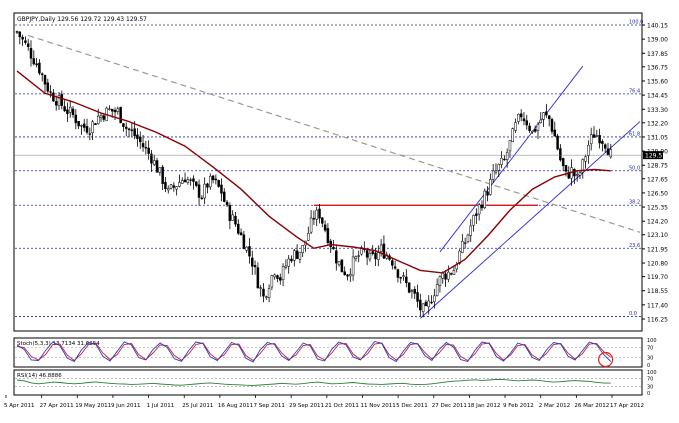  Describe the element at coordinates (634, 91) in the screenshot. I see `fib-level-label: 76.4` at that location.